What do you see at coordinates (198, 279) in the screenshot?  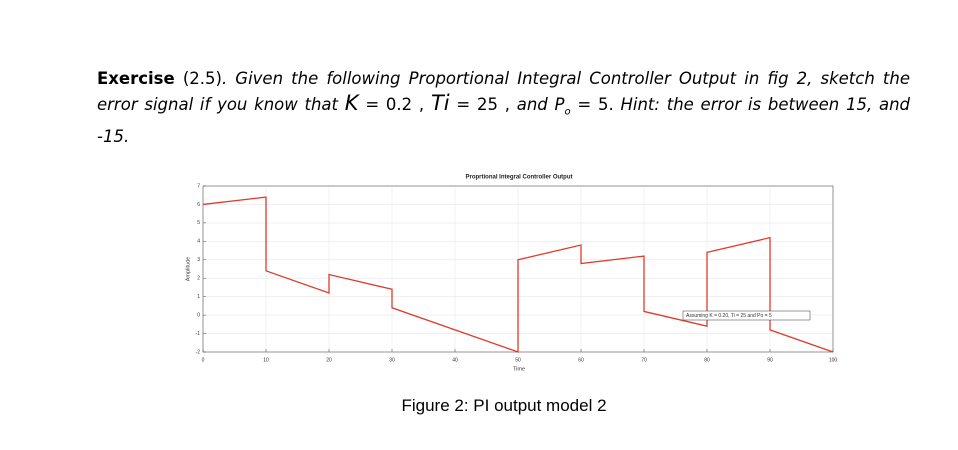 I see `y-tick-label: 2` at bounding box center [198, 279].